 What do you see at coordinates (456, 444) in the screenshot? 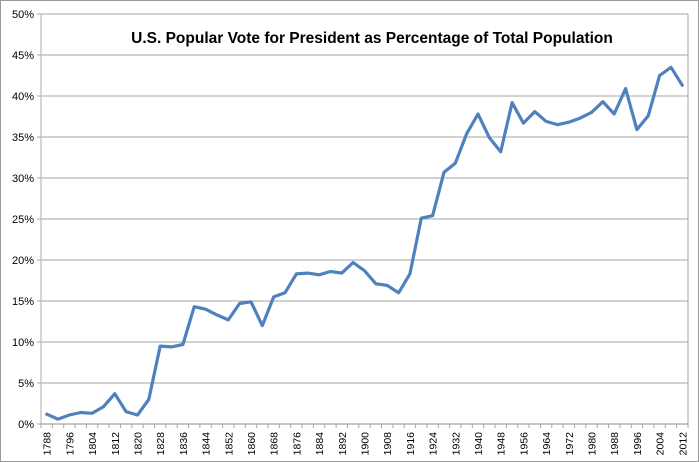
I see `x-axis-label: 1932` at bounding box center [456, 444].